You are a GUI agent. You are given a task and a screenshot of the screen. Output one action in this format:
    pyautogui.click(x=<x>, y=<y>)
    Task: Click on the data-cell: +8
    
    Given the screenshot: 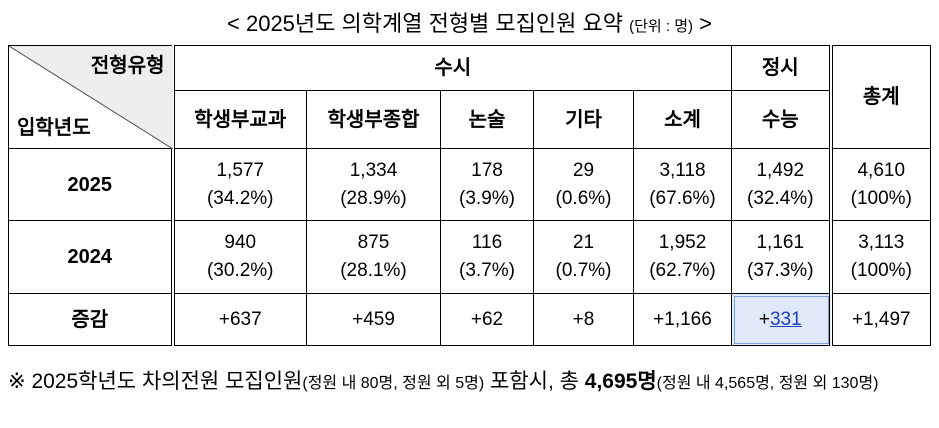 What is the action you would take?
    pyautogui.click(x=583, y=319)
    